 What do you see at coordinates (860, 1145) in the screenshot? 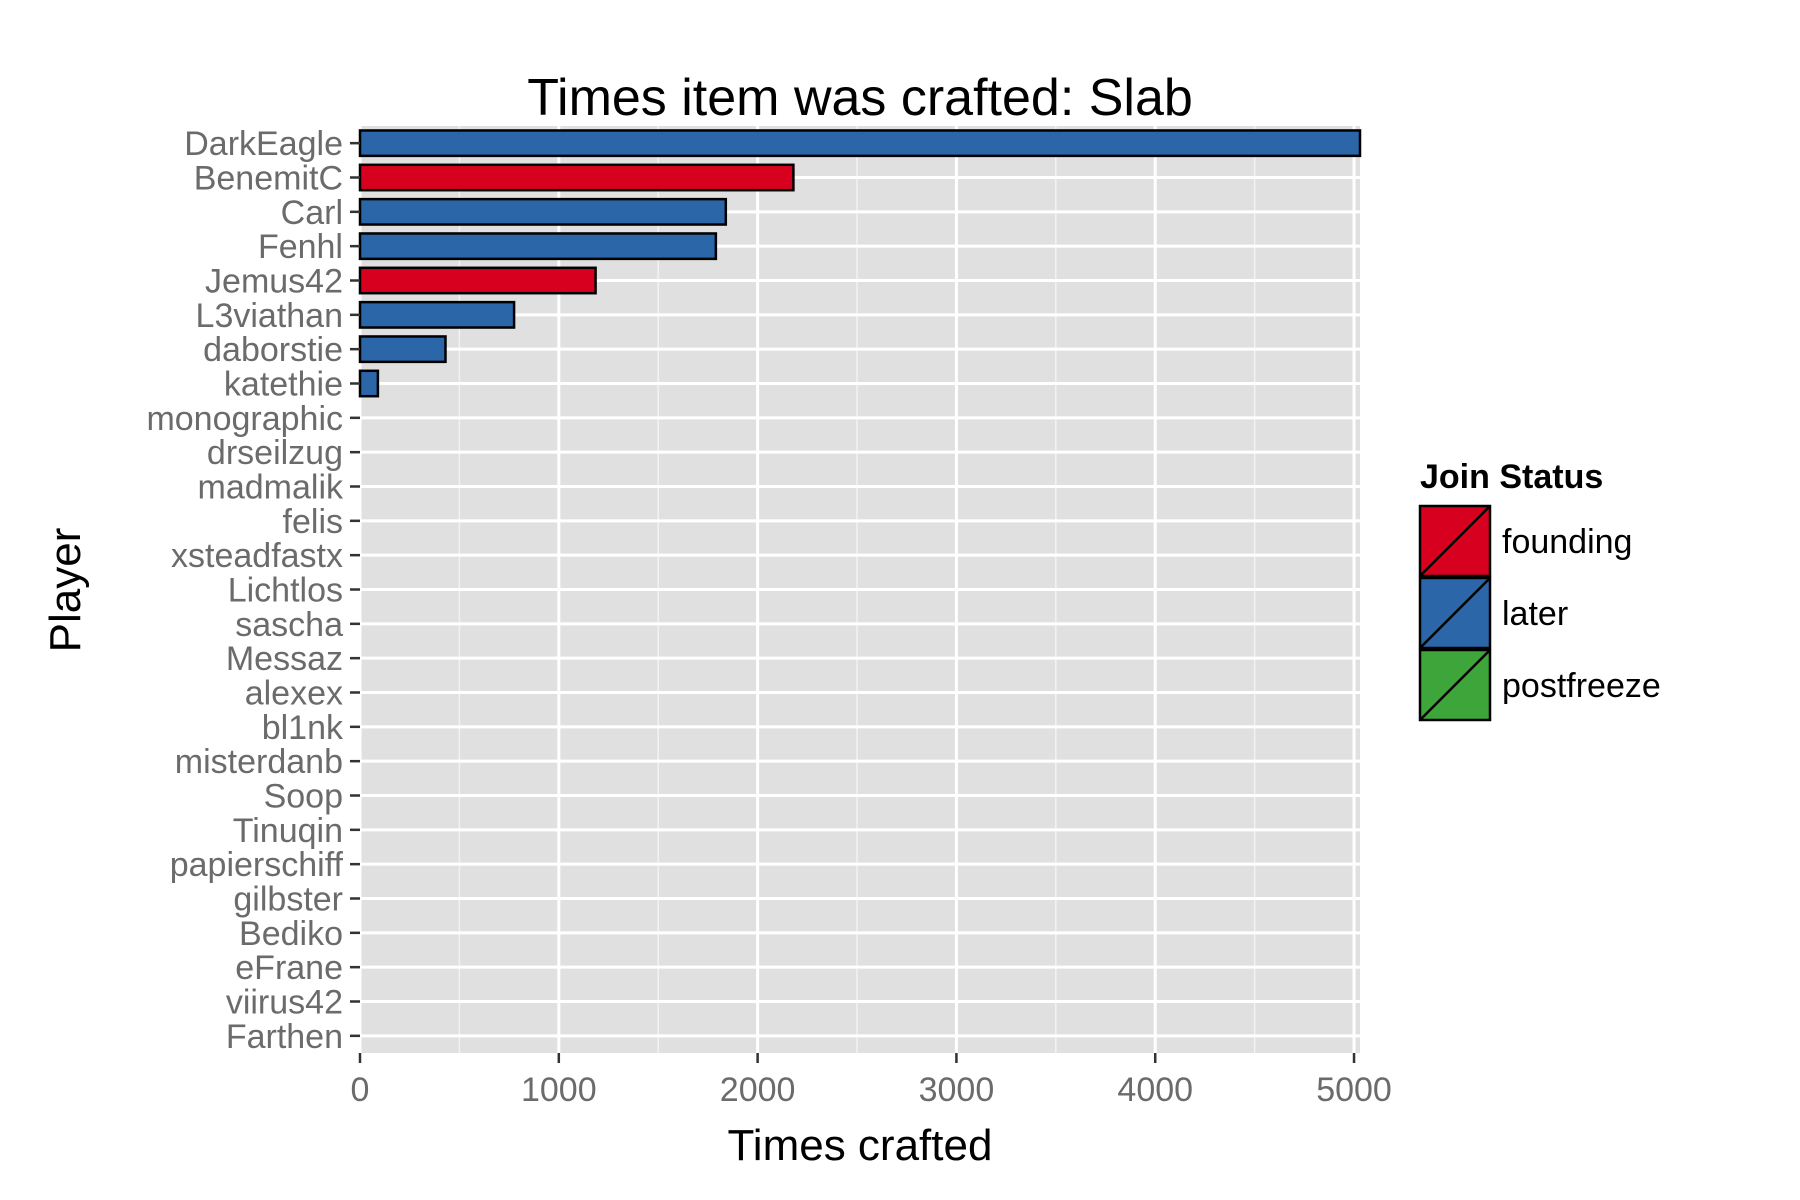
I see `x-axis-title: Times crafted` at bounding box center [860, 1145].